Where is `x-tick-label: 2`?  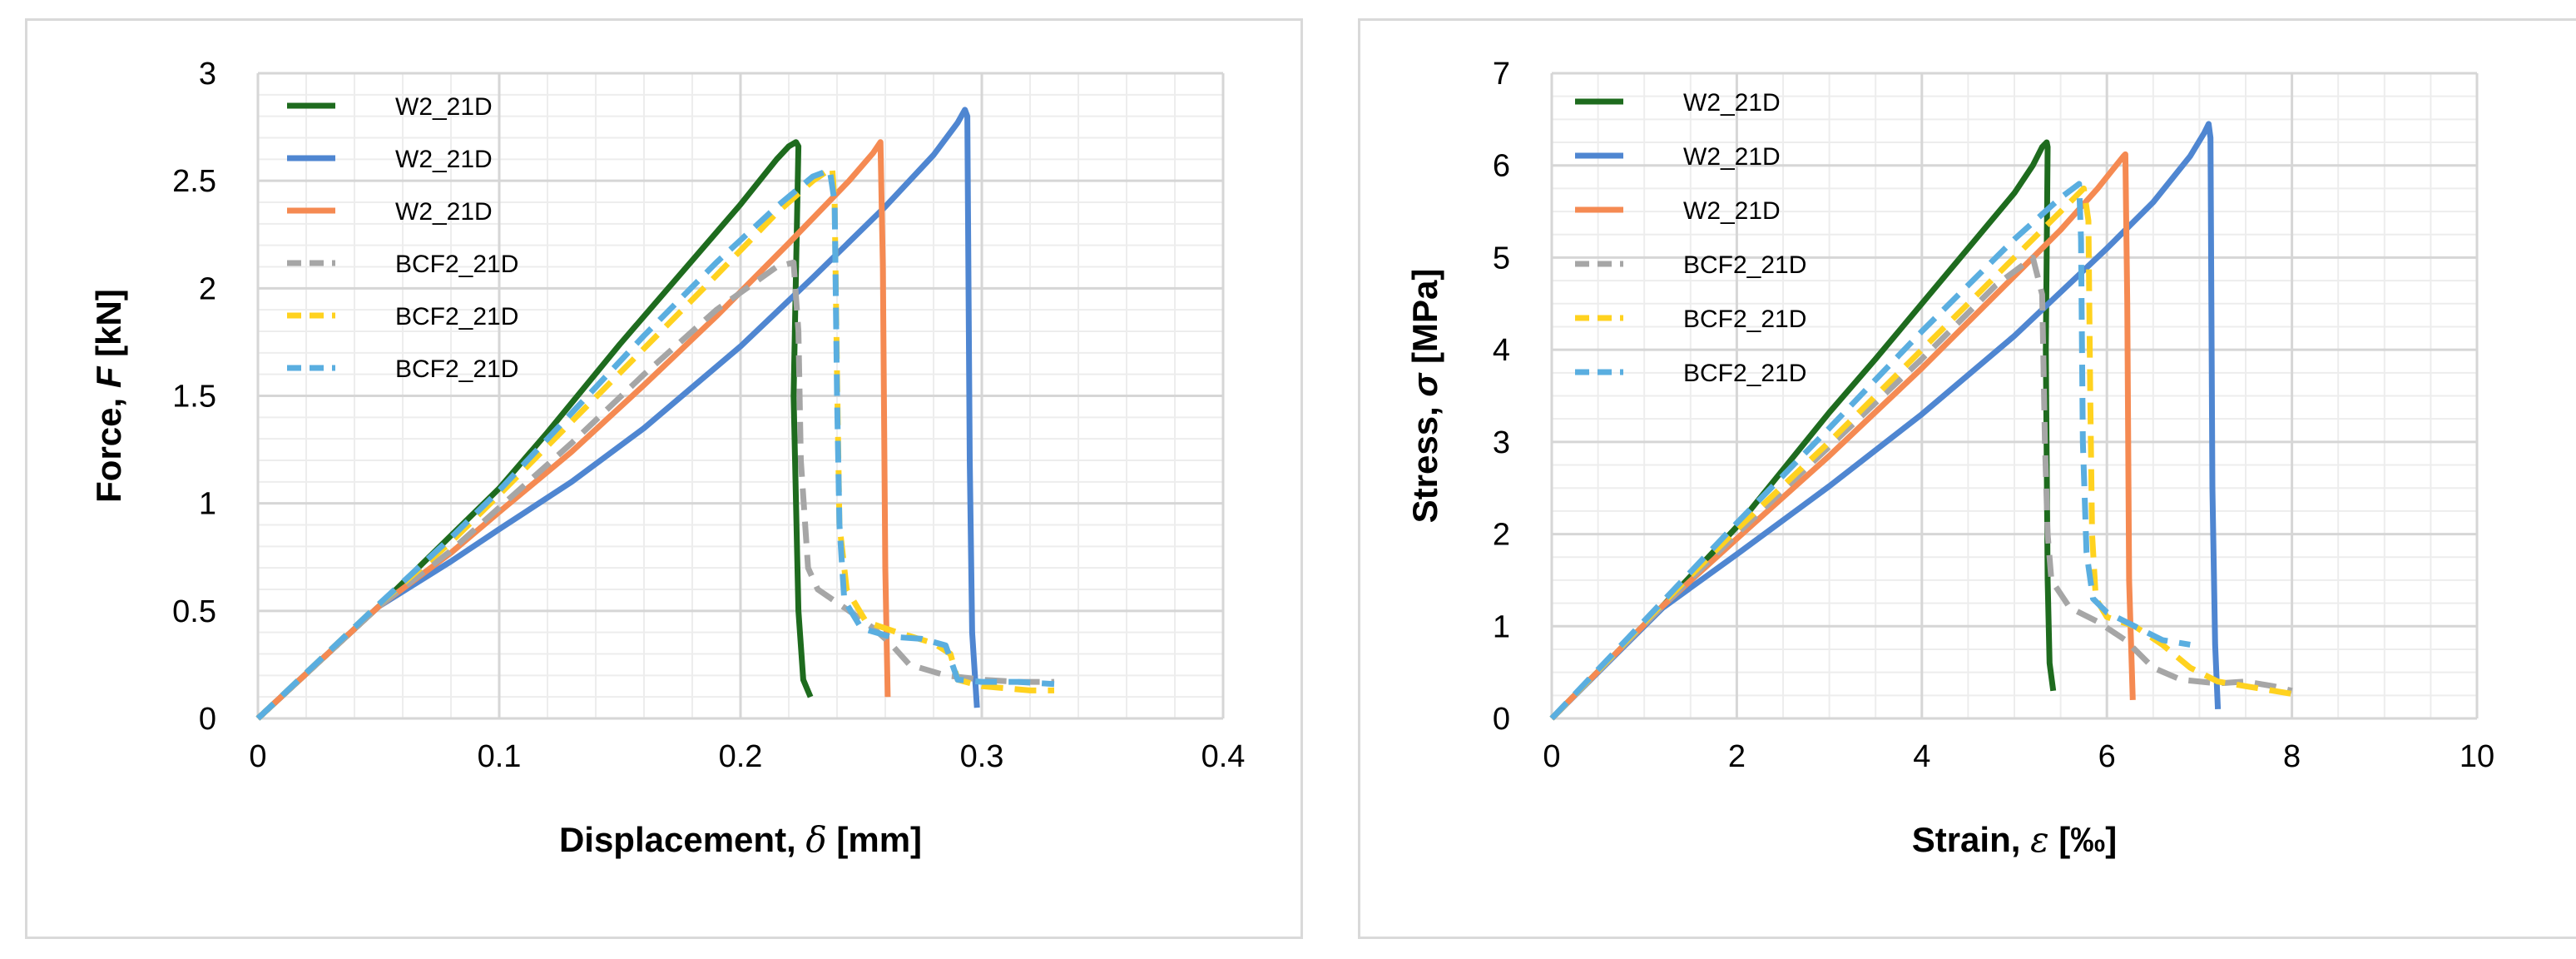
x-tick-label: 2 is located at coordinates (1737, 757).